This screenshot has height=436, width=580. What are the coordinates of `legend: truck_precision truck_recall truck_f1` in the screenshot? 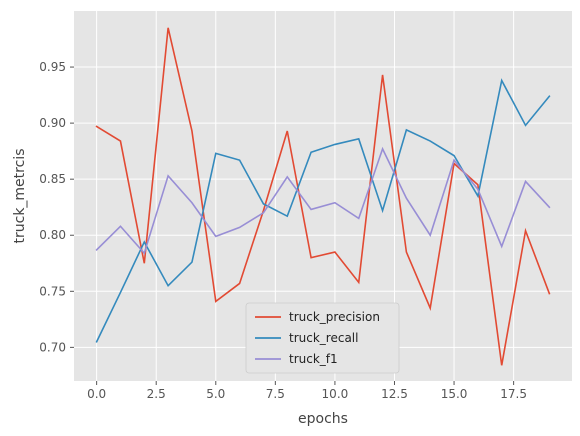 It's located at (322, 338).